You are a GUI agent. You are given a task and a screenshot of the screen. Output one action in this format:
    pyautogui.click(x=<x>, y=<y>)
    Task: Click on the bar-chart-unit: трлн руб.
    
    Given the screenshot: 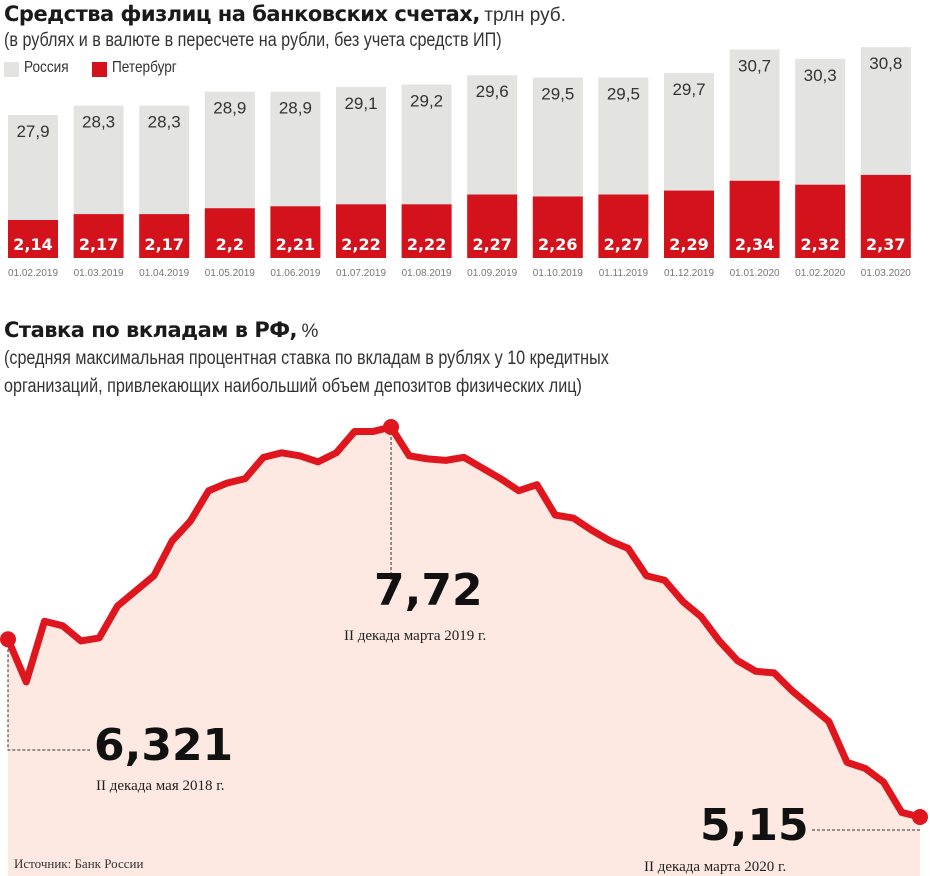 What is the action you would take?
    pyautogui.click(x=525, y=15)
    